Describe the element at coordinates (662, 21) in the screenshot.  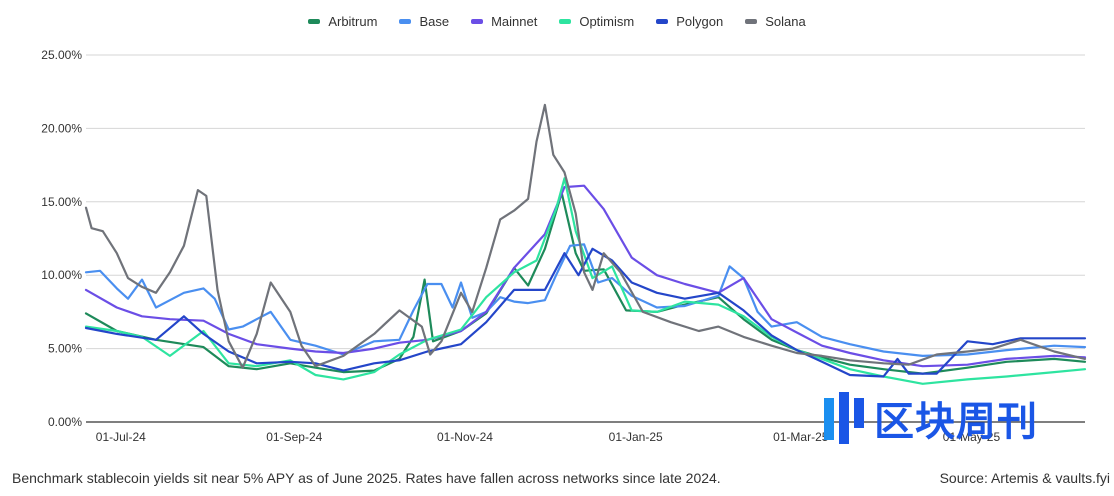
I see `legend-swatch-polygon` at that location.